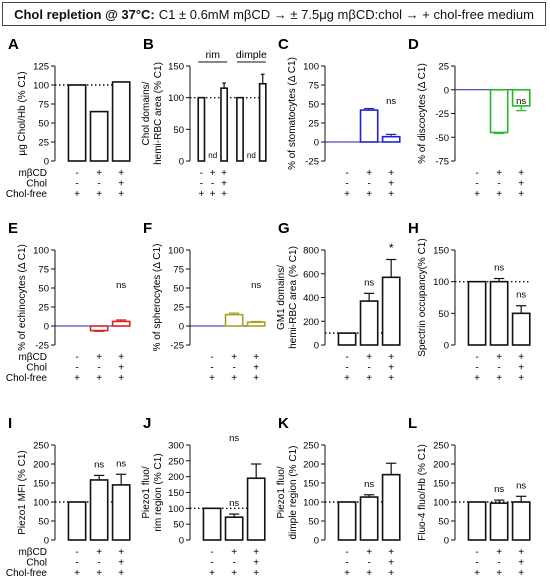 This screenshot has height=584, width=550. Describe the element at coordinates (176, 477) in the screenshot. I see `y-tick-label-j: 200` at that location.